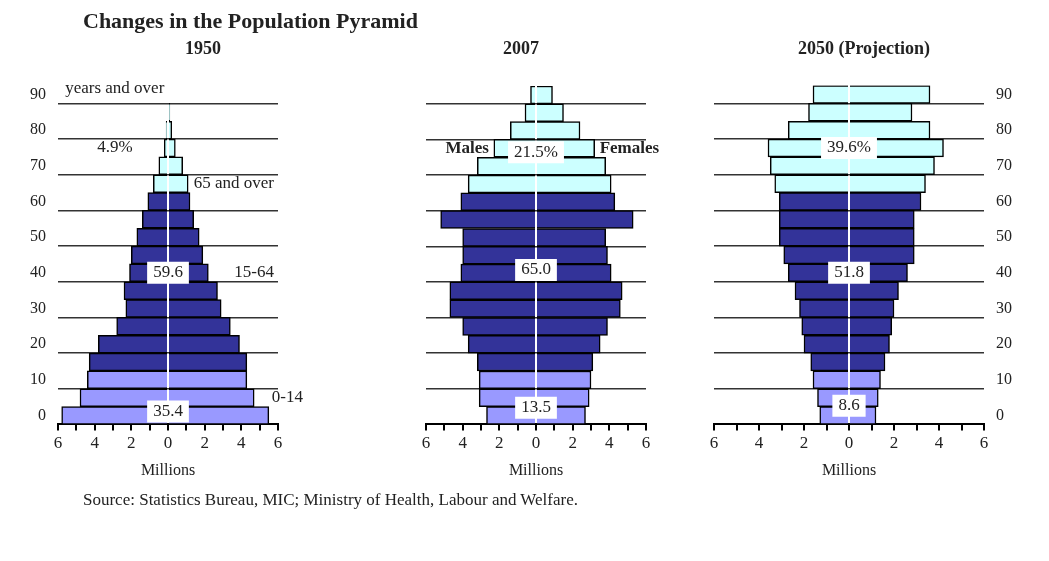  Describe the element at coordinates (203, 49) in the screenshot. I see `chart-subtitle: 1950` at that location.